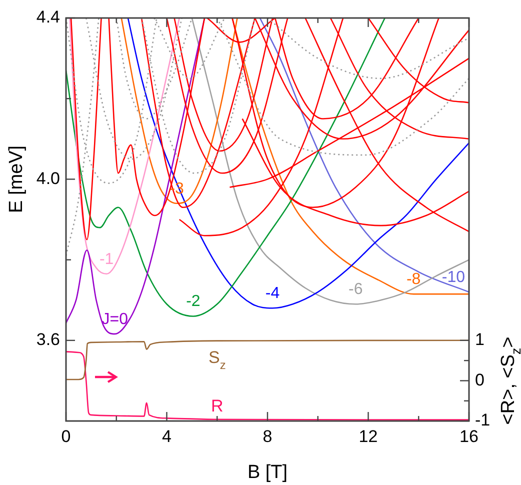  I want to click on series-label: -6, so click(355, 289).